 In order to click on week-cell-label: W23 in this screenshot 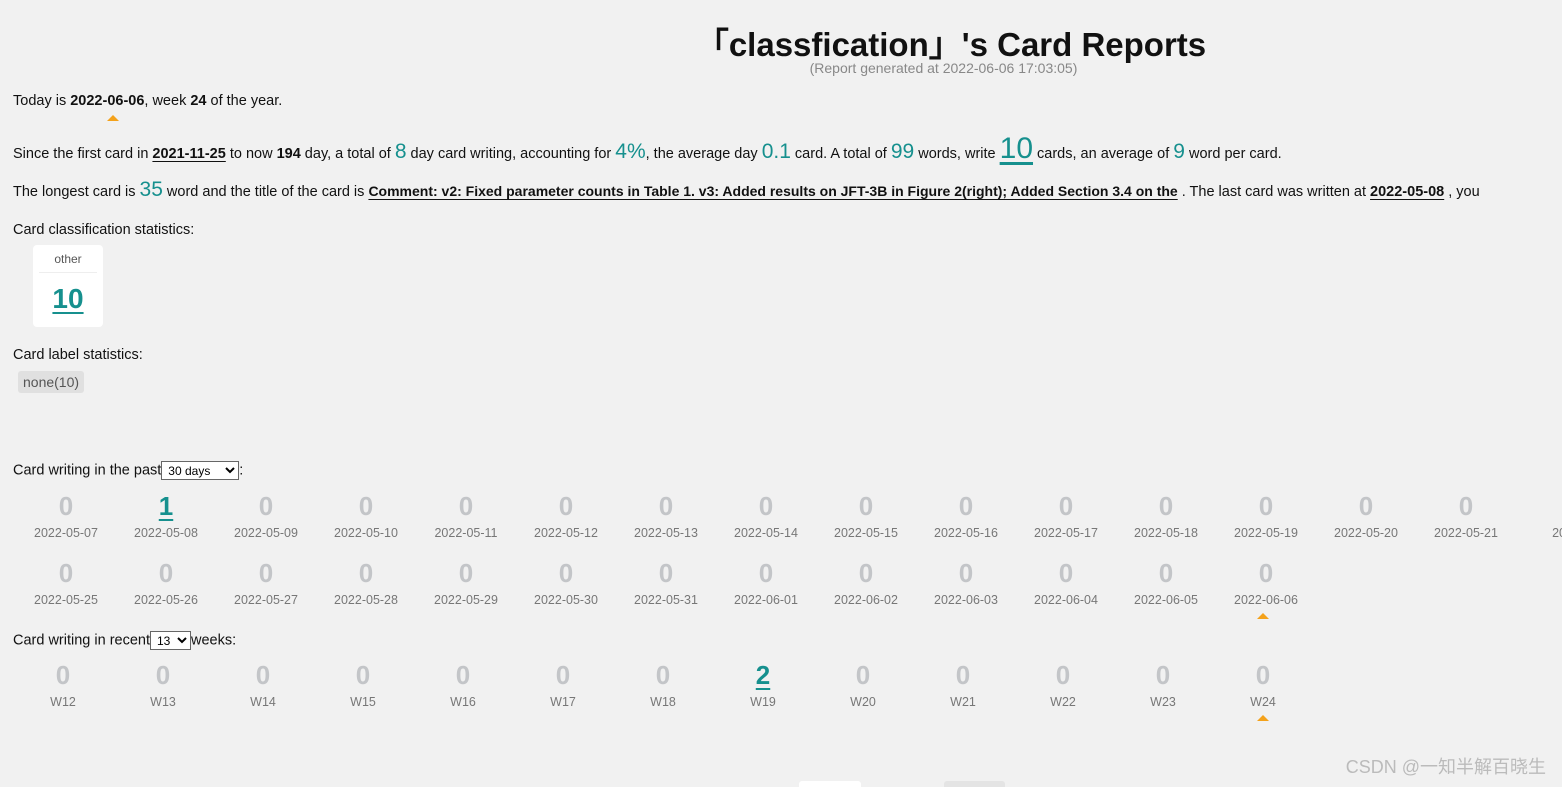, I will do `click(1163, 702)`.